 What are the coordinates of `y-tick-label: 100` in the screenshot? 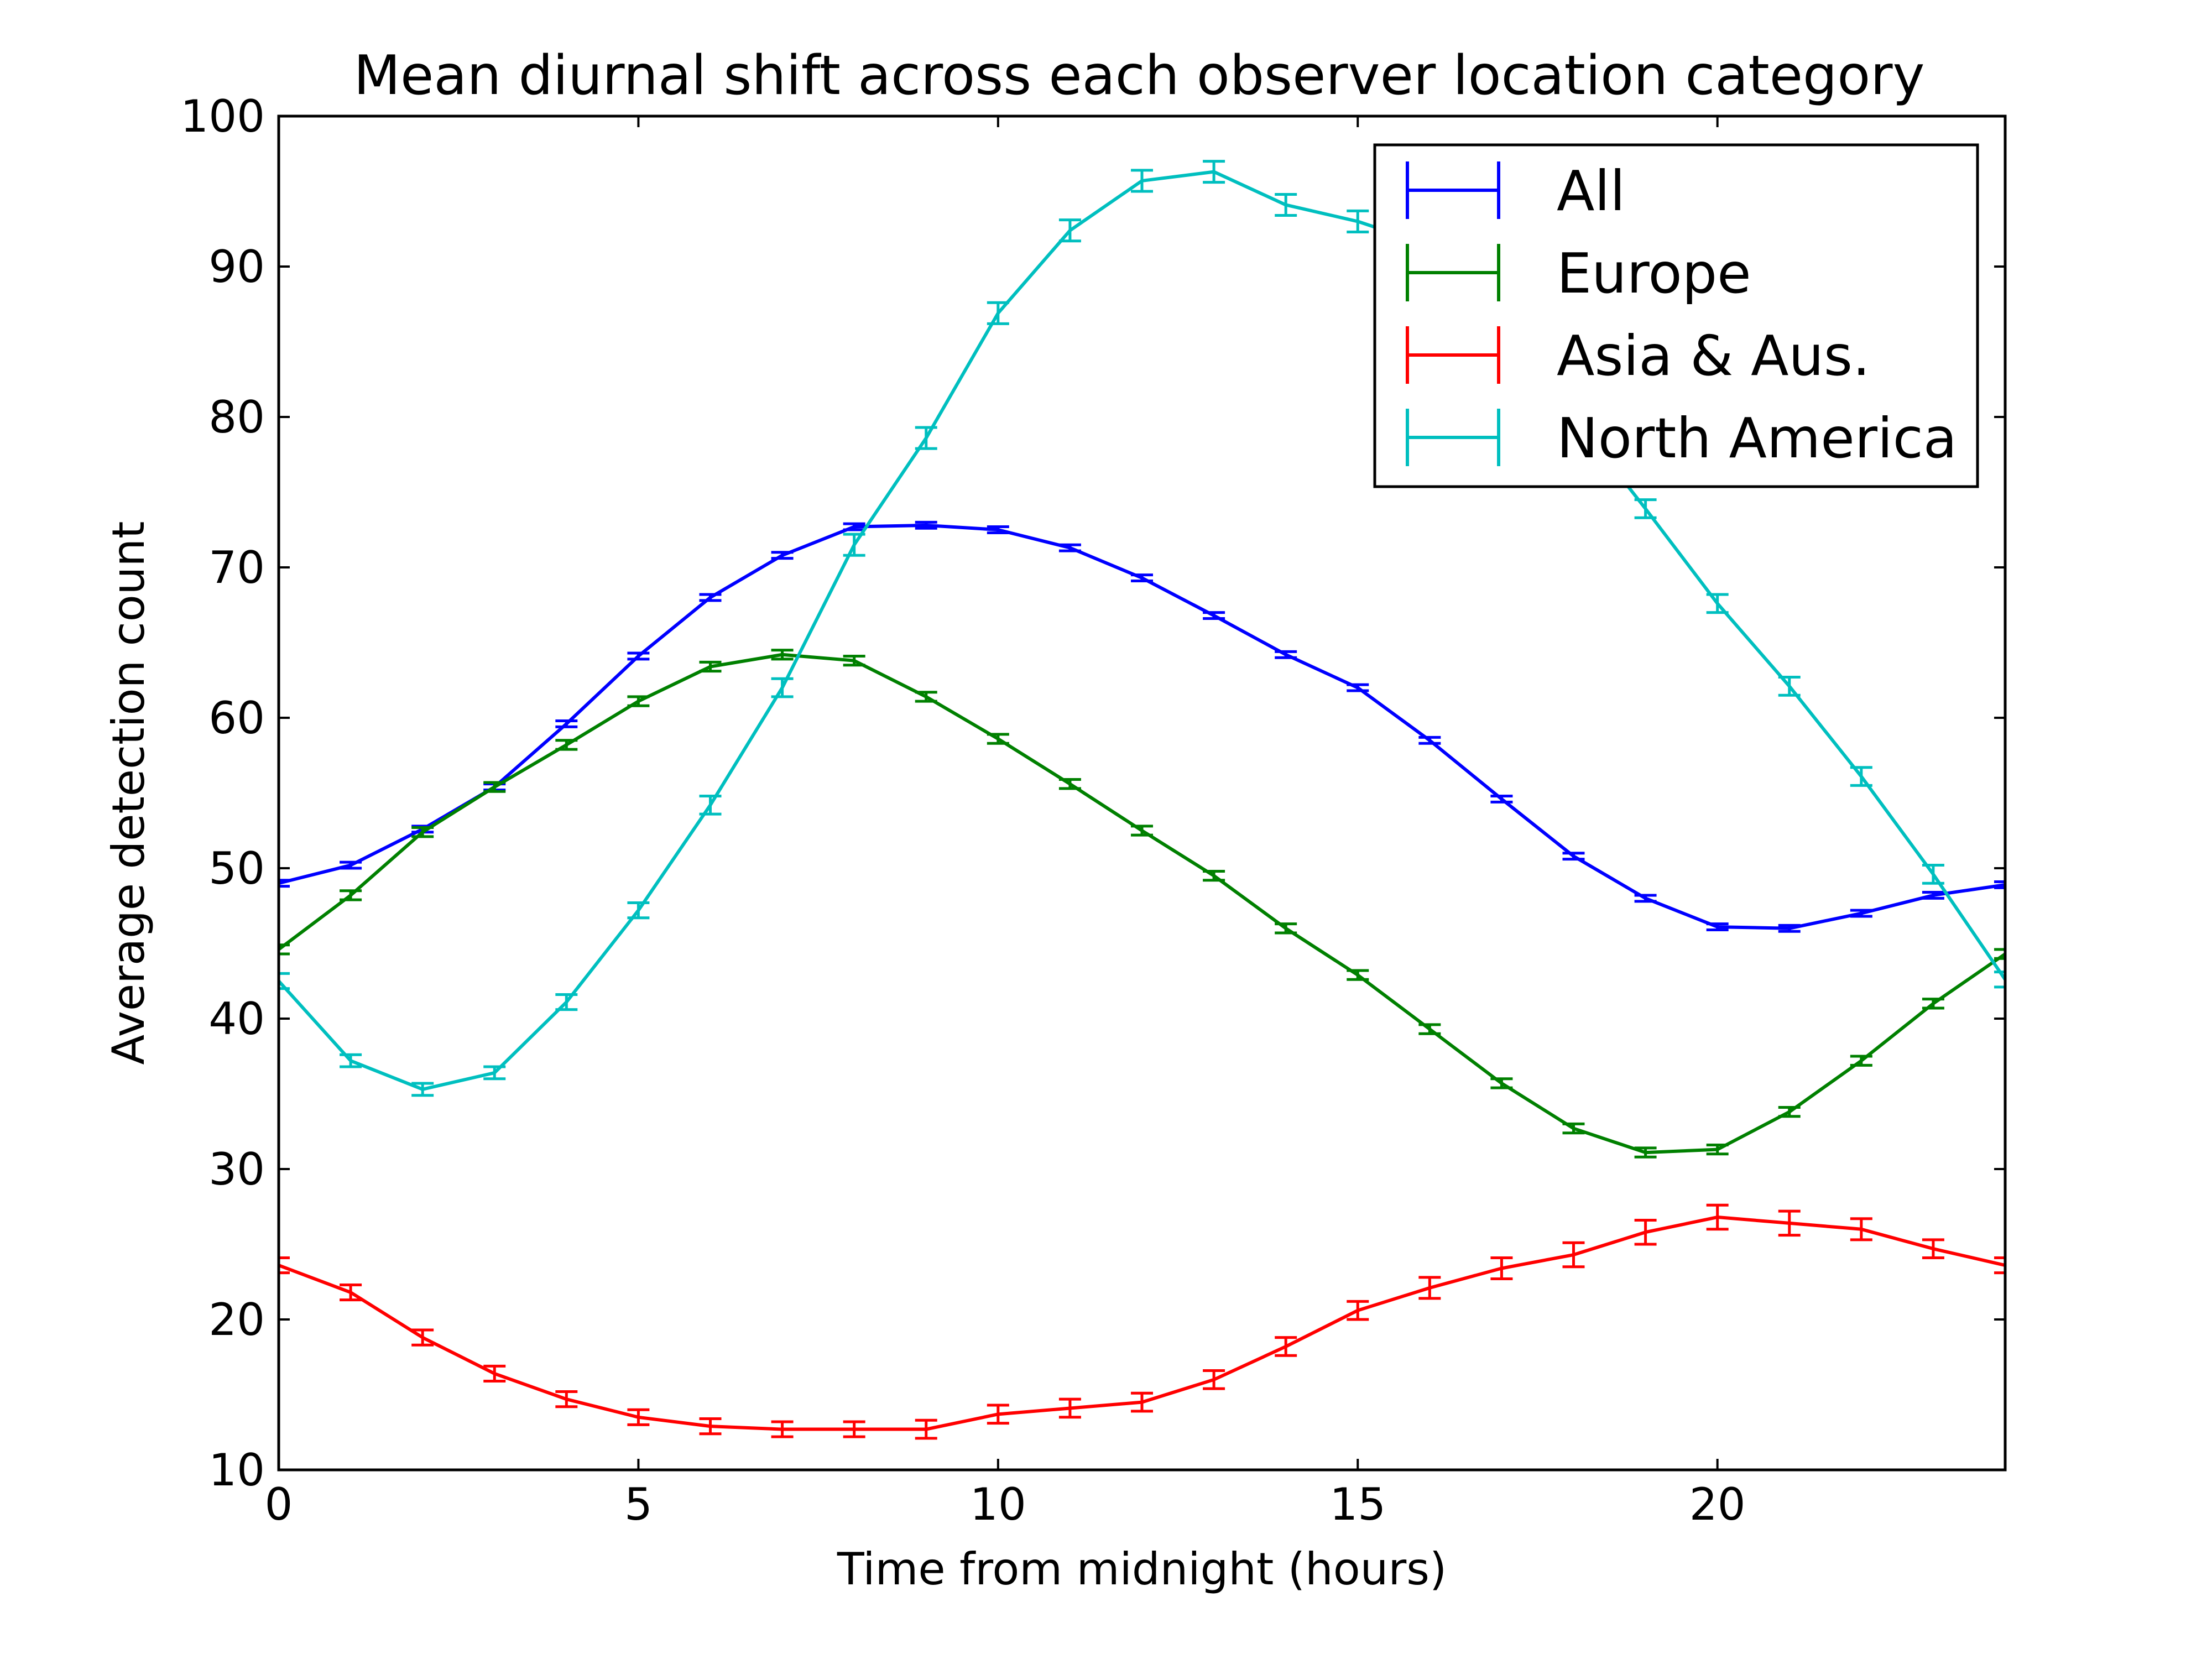 It's located at (222, 117).